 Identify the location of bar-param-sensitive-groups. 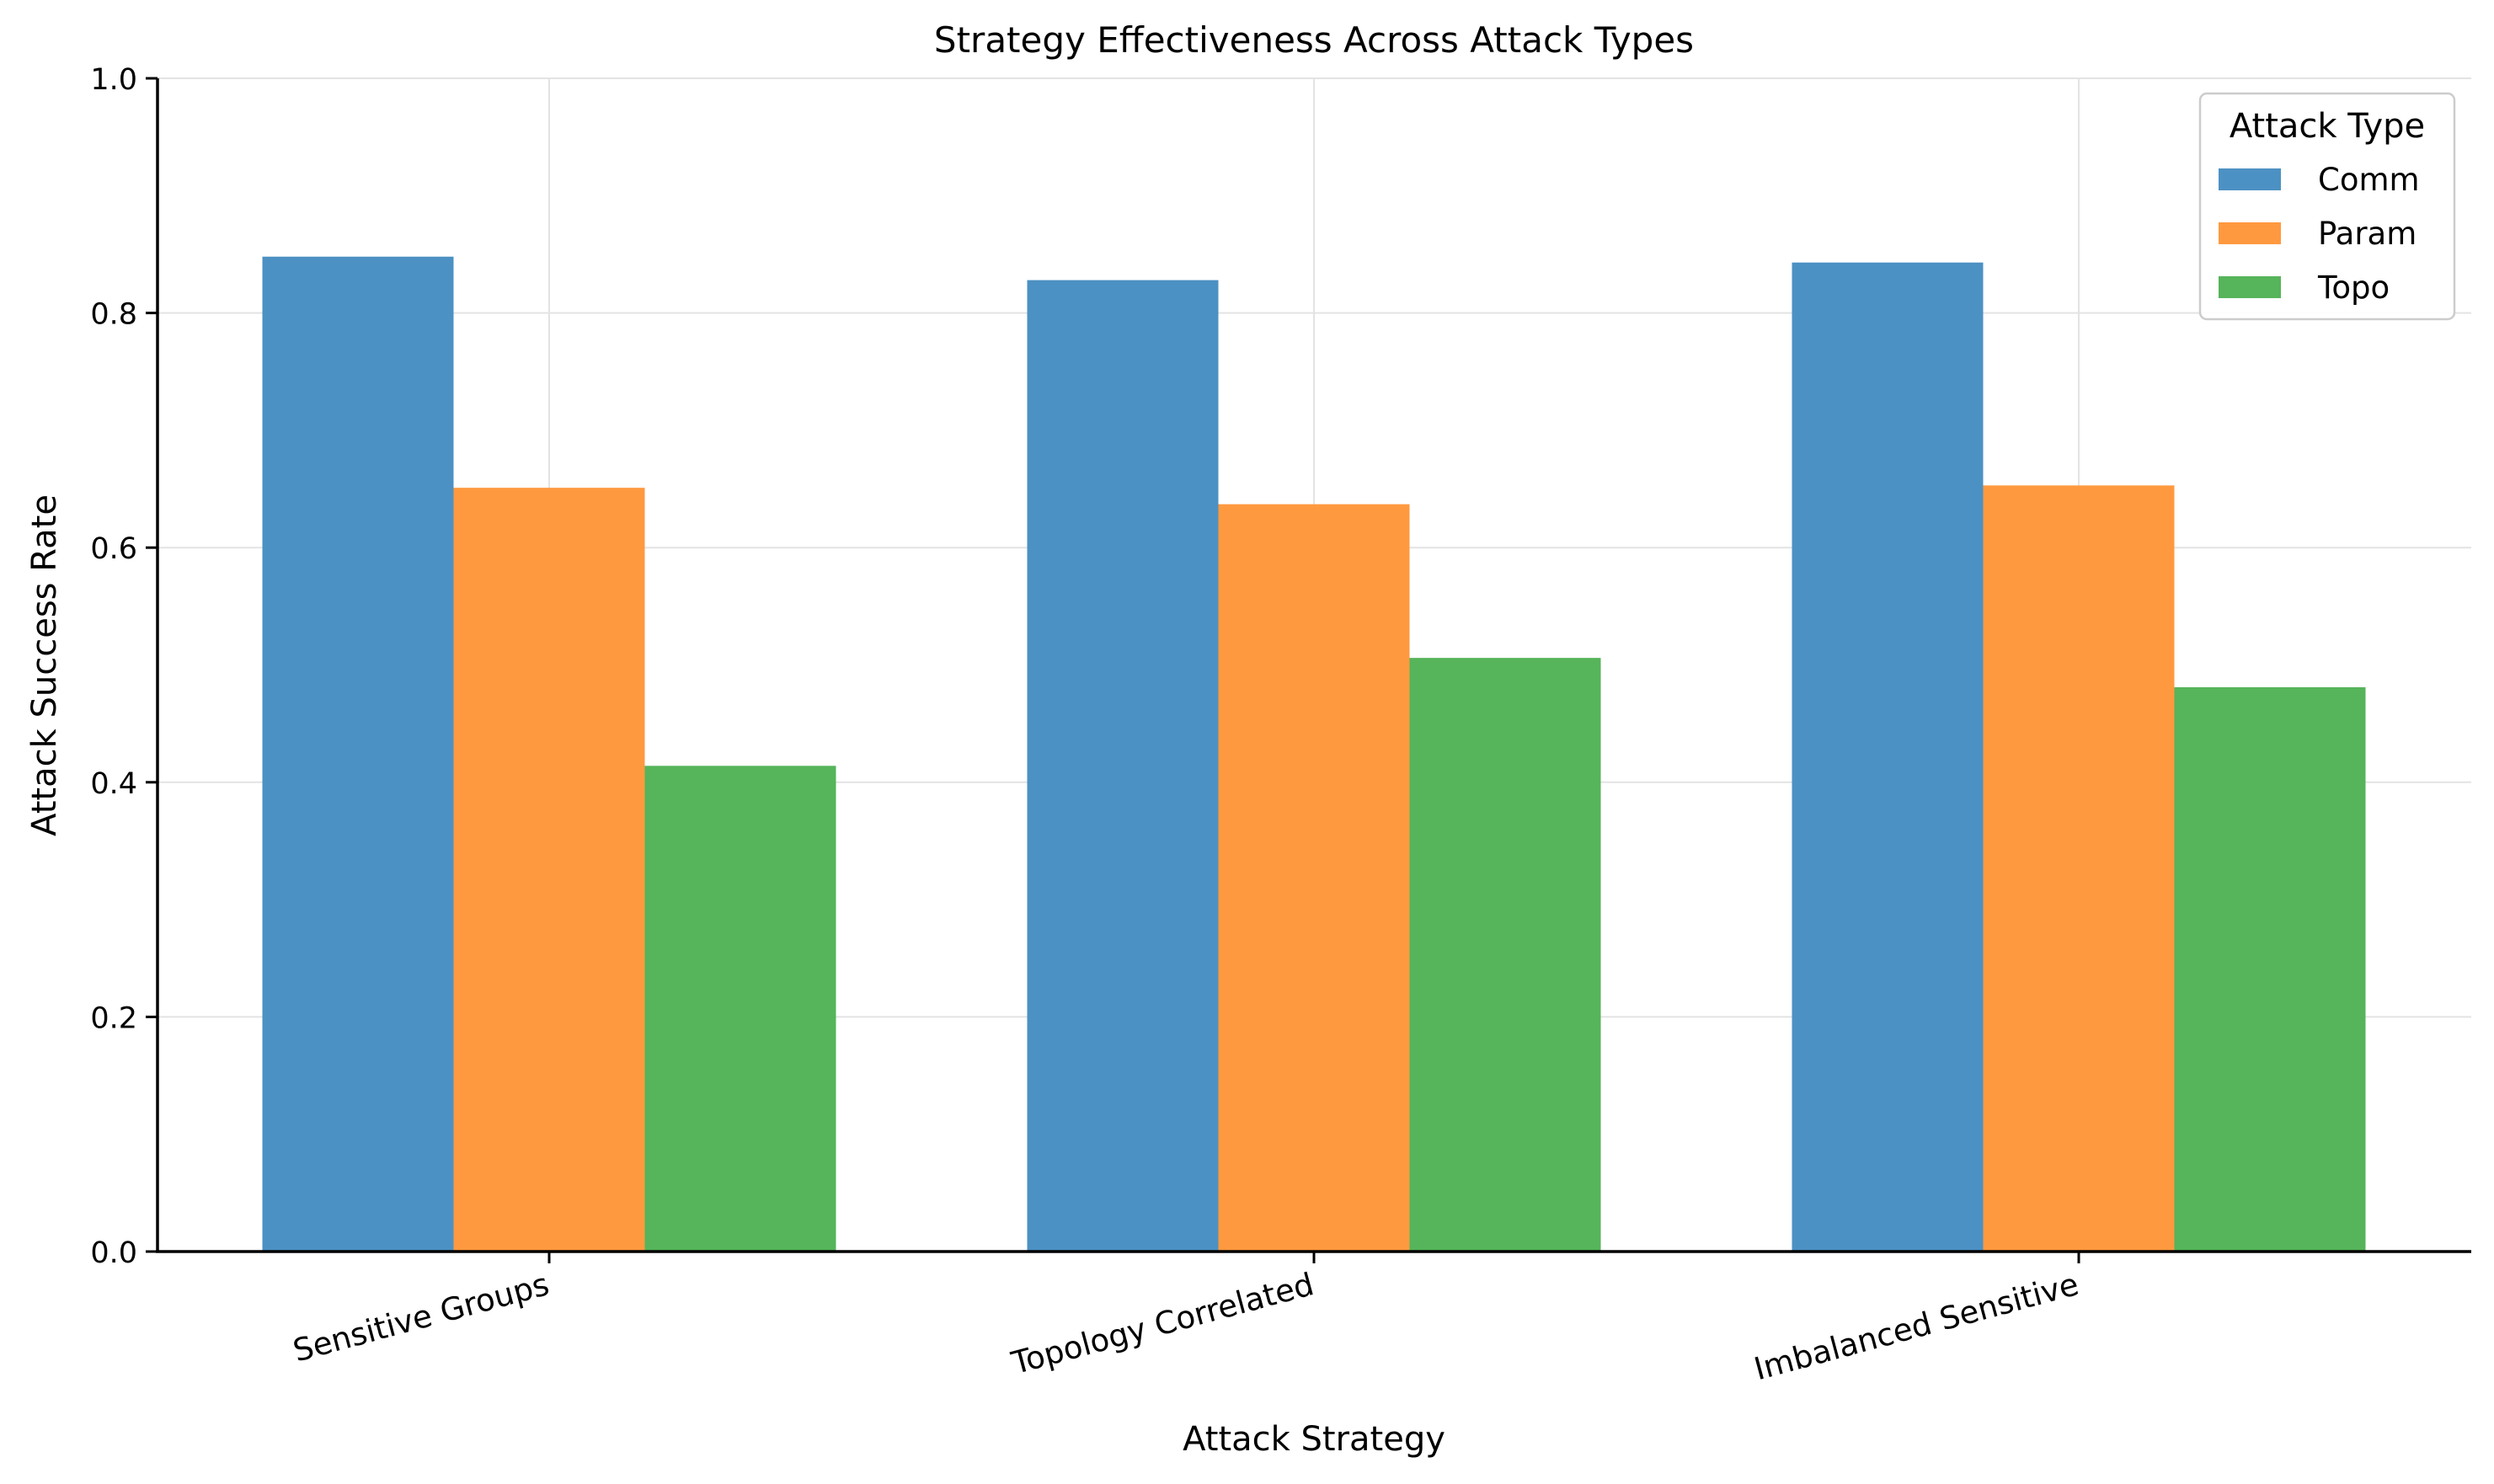
(549, 870).